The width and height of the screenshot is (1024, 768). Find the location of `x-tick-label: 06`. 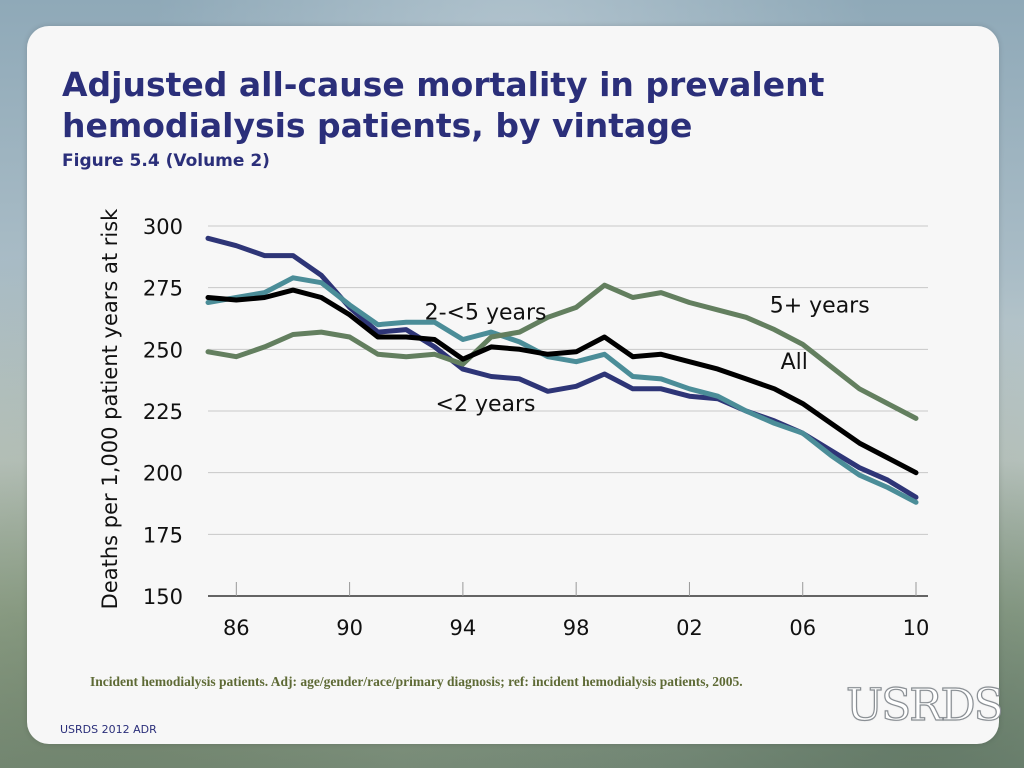

x-tick-label: 06 is located at coordinates (802, 628).